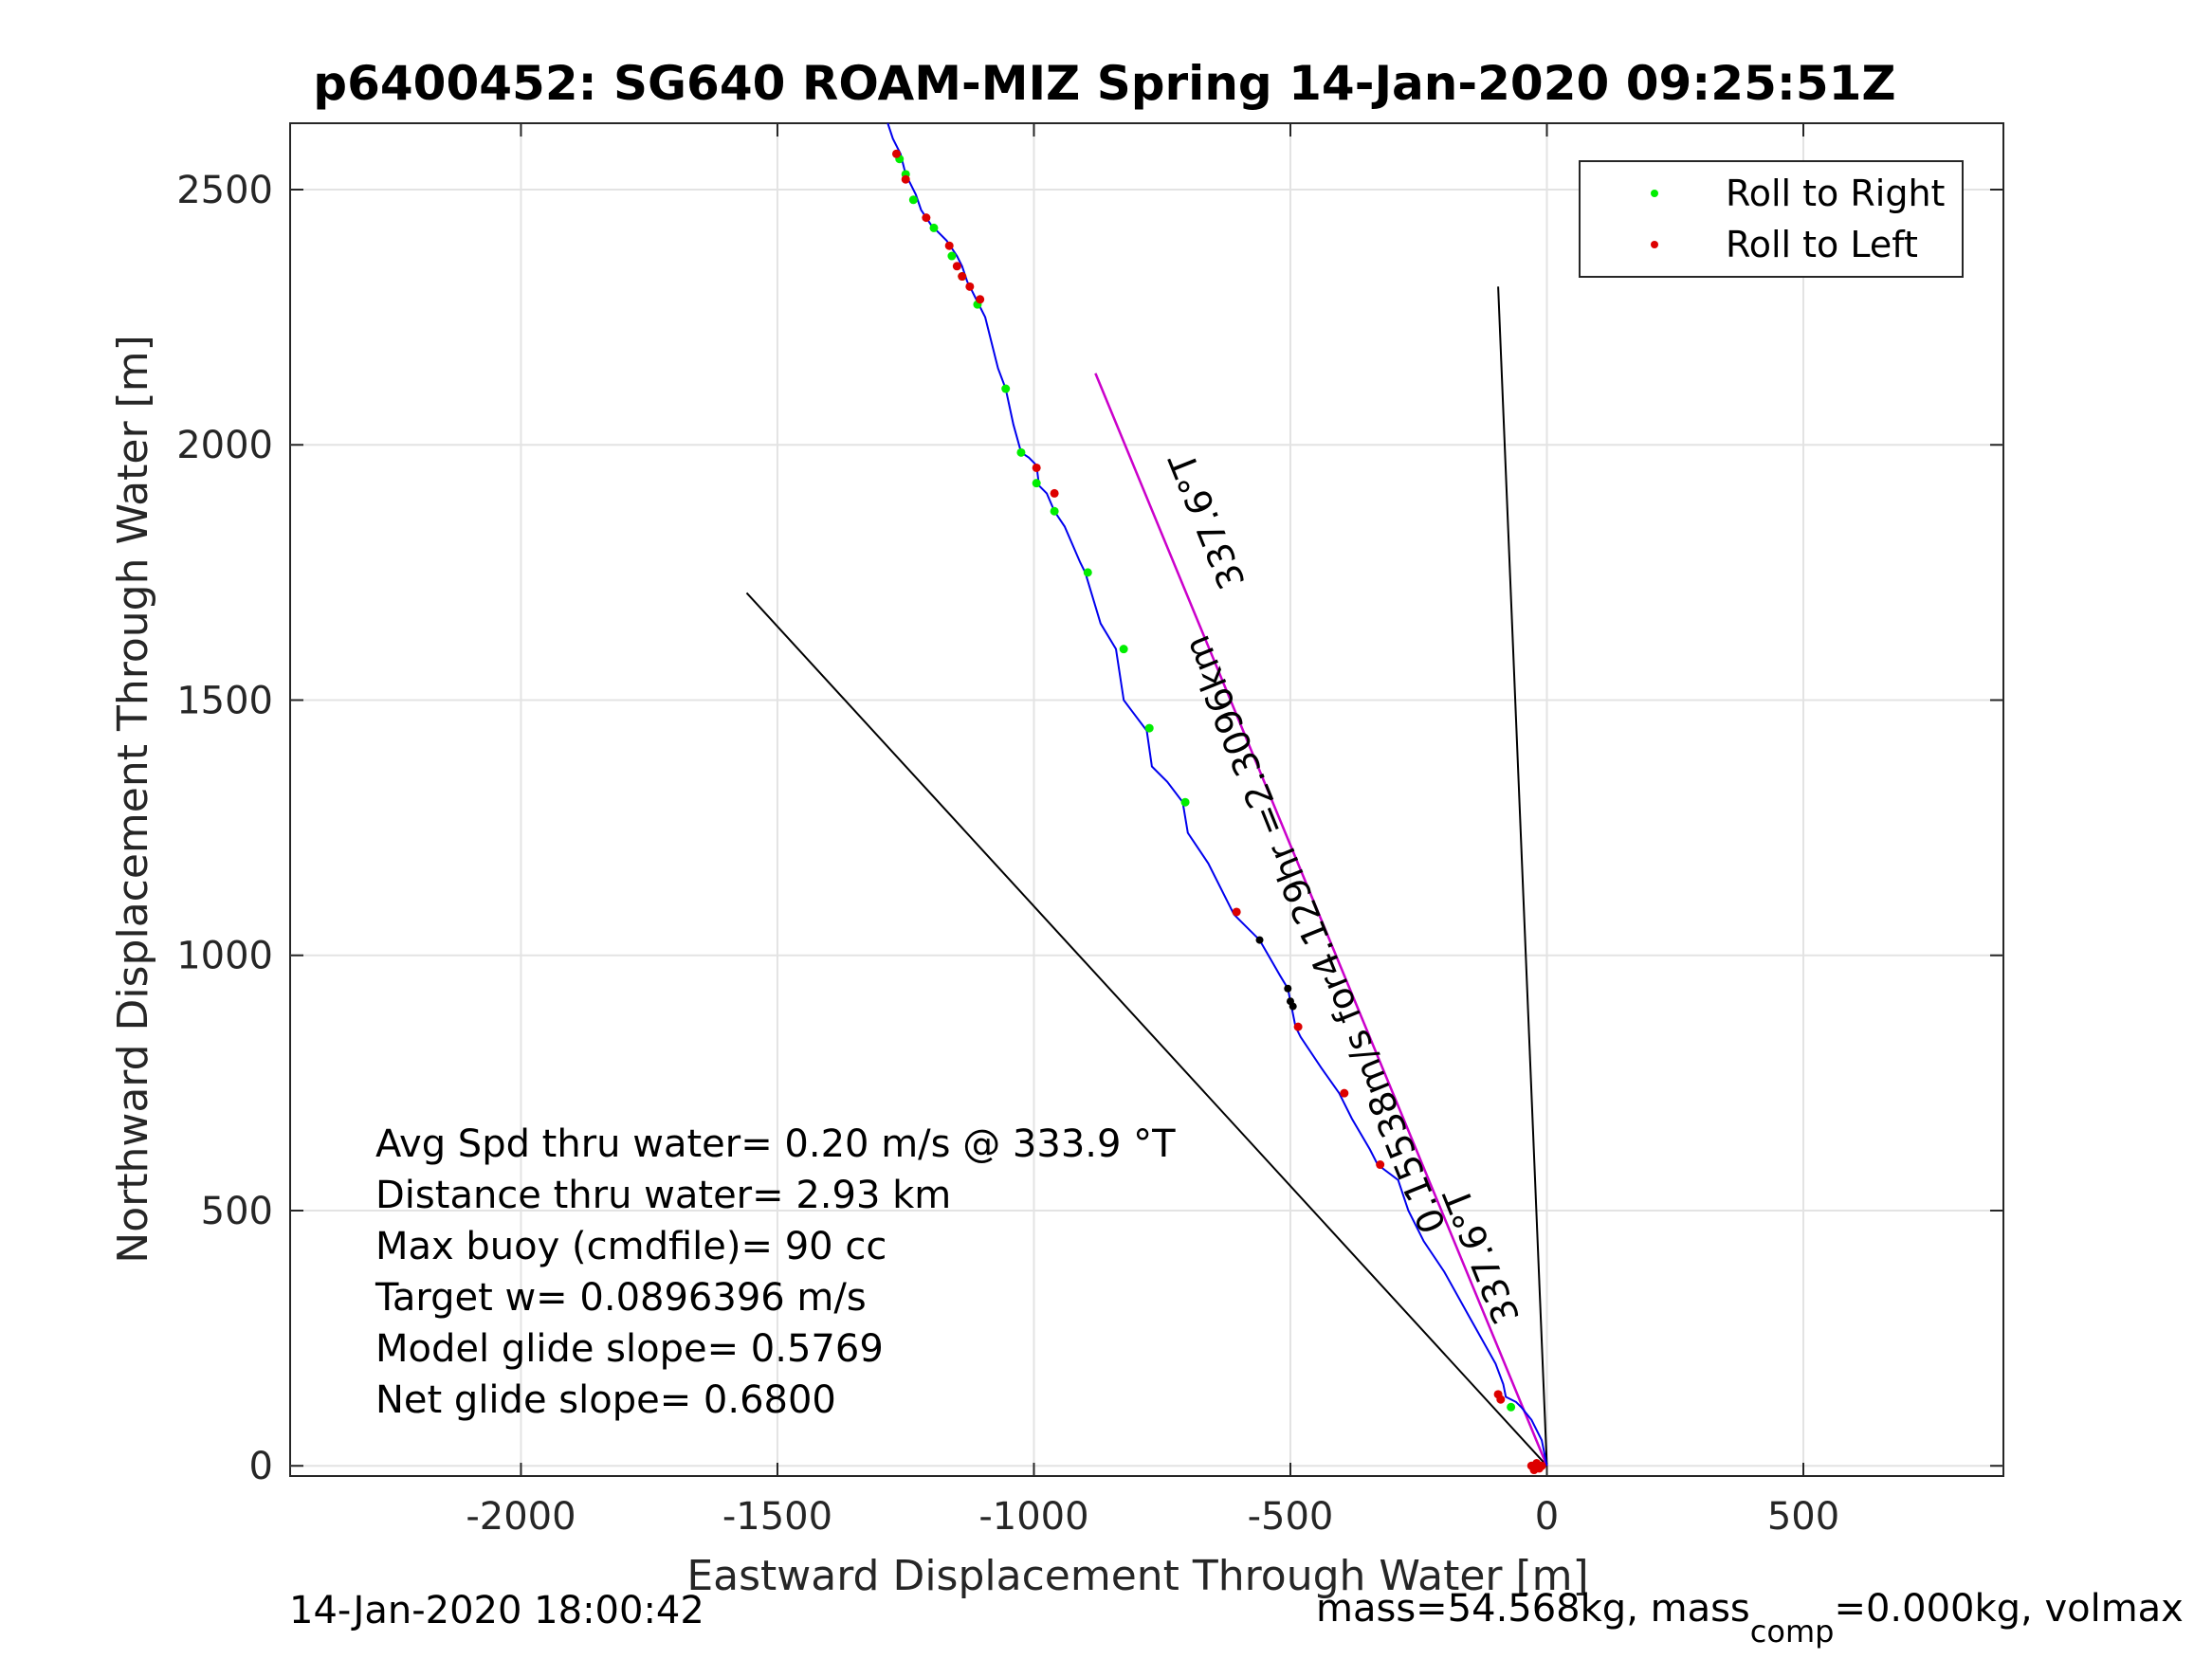 The height and width of the screenshot is (1659, 2212). What do you see at coordinates (1803, 1517) in the screenshot?
I see `x-tick-label: 500` at bounding box center [1803, 1517].